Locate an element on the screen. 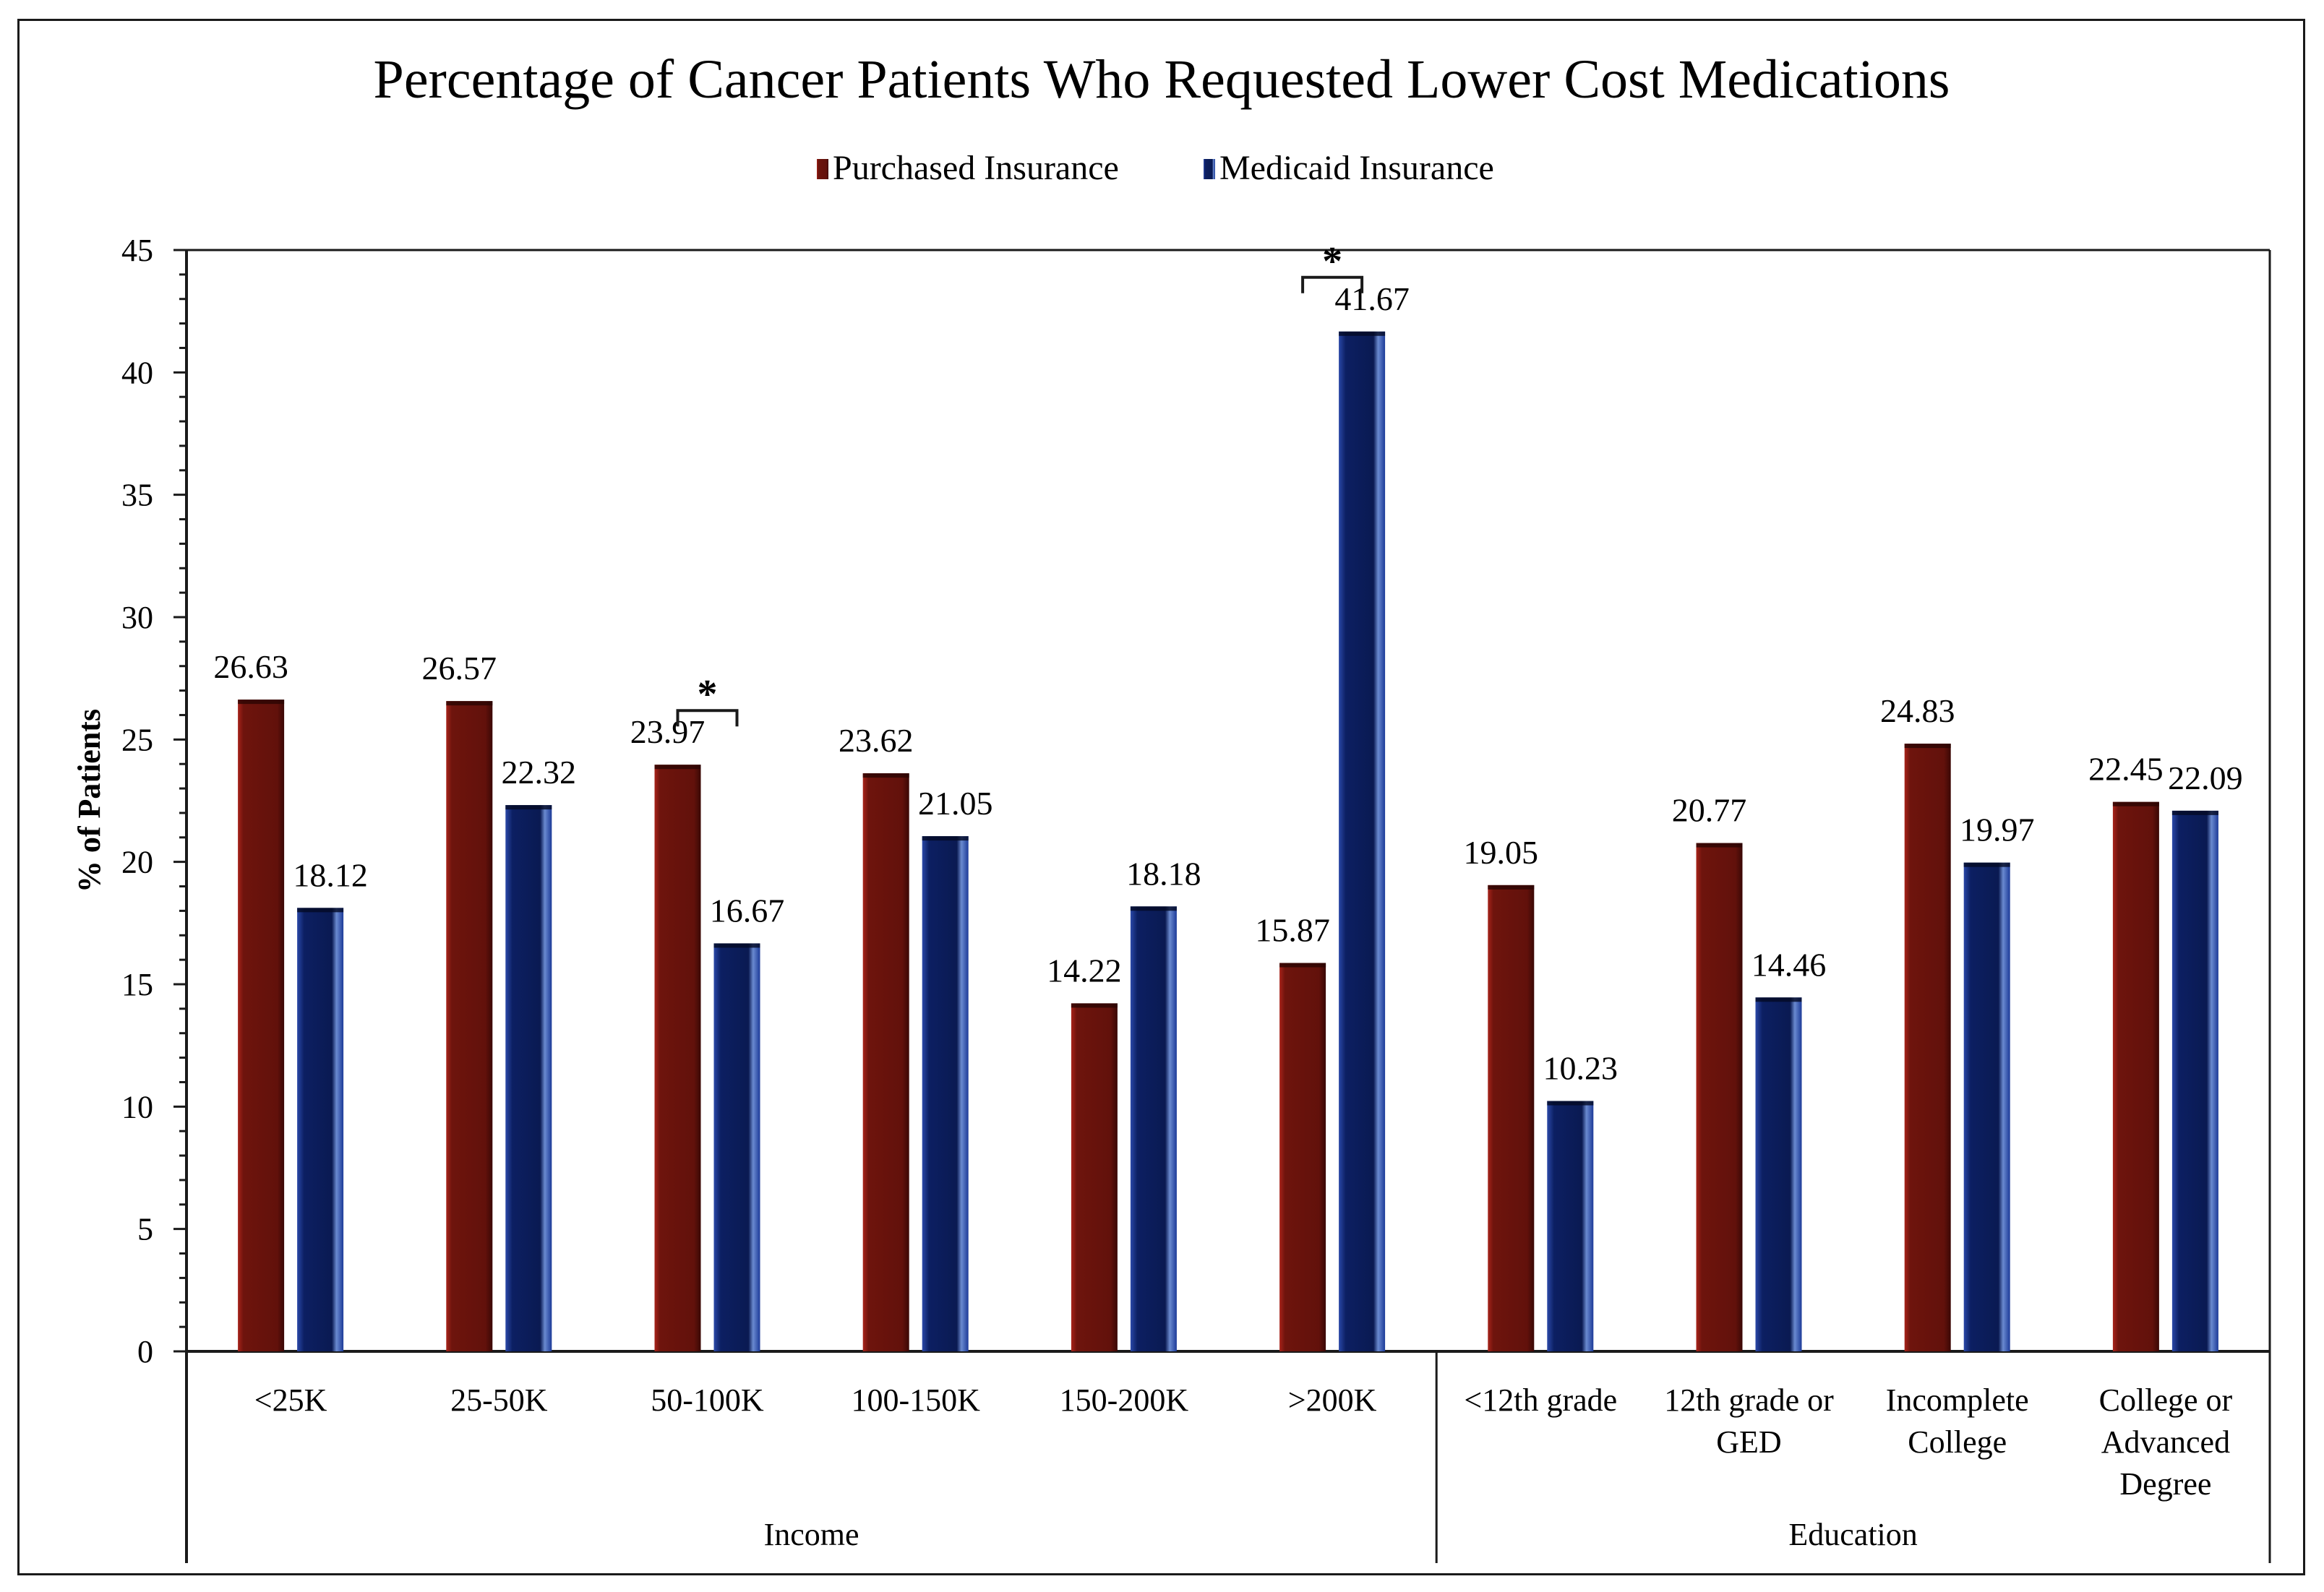 The height and width of the screenshot is (1592, 2324). value-label: 21.05 is located at coordinates (955, 803).